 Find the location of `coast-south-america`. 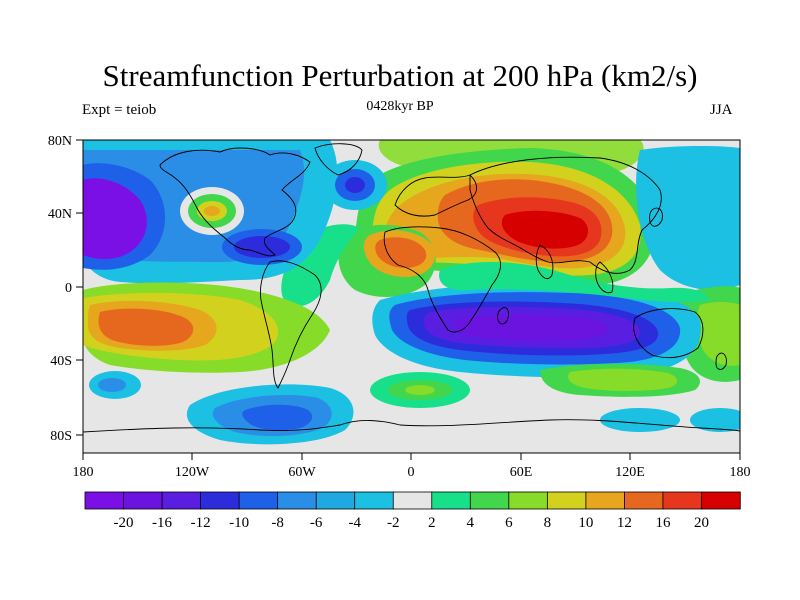

coast-south-america is located at coordinates (290, 324).